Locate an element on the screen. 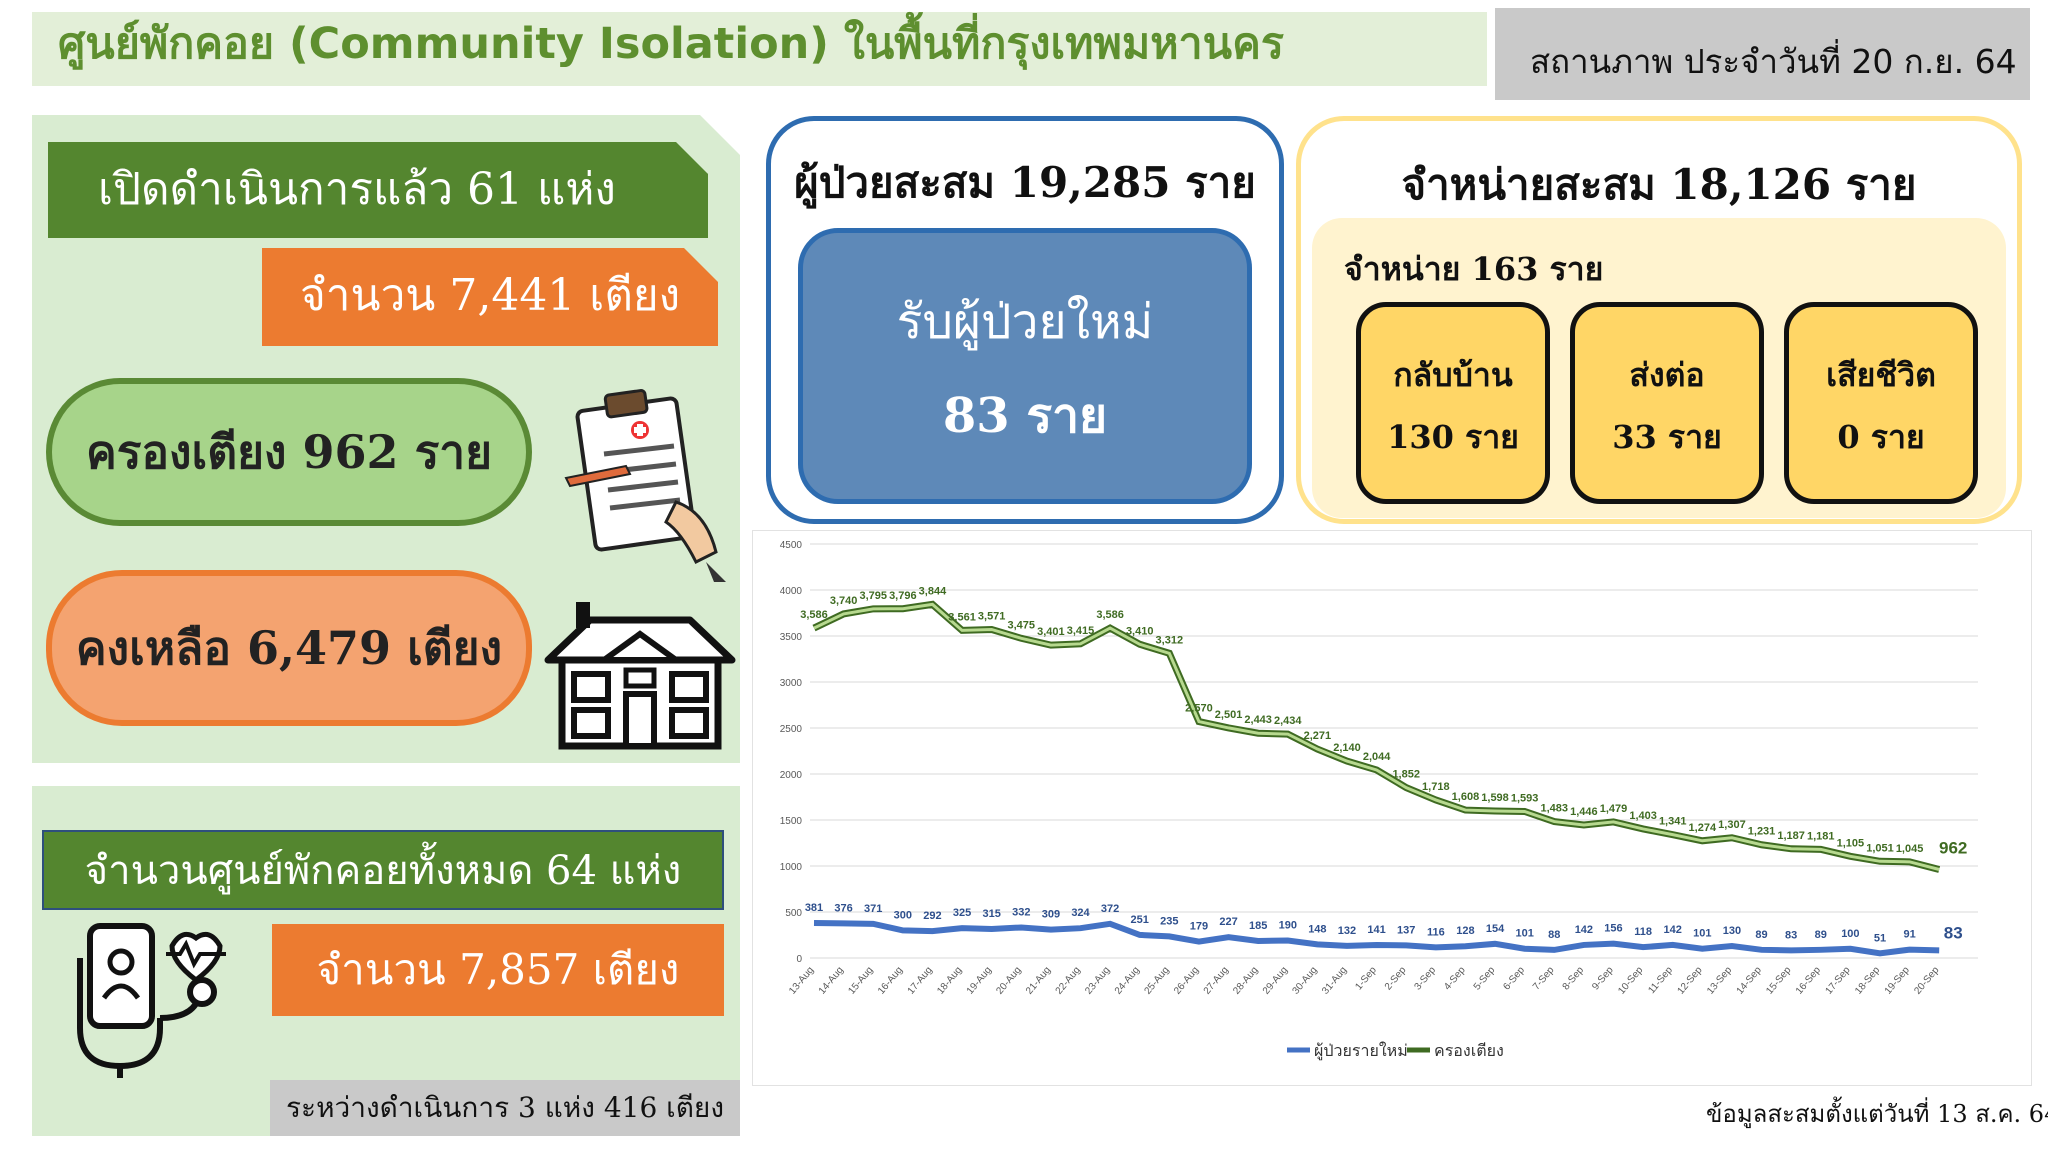 The image size is (2048, 1152). data-label: 1,341 is located at coordinates (1673, 822).